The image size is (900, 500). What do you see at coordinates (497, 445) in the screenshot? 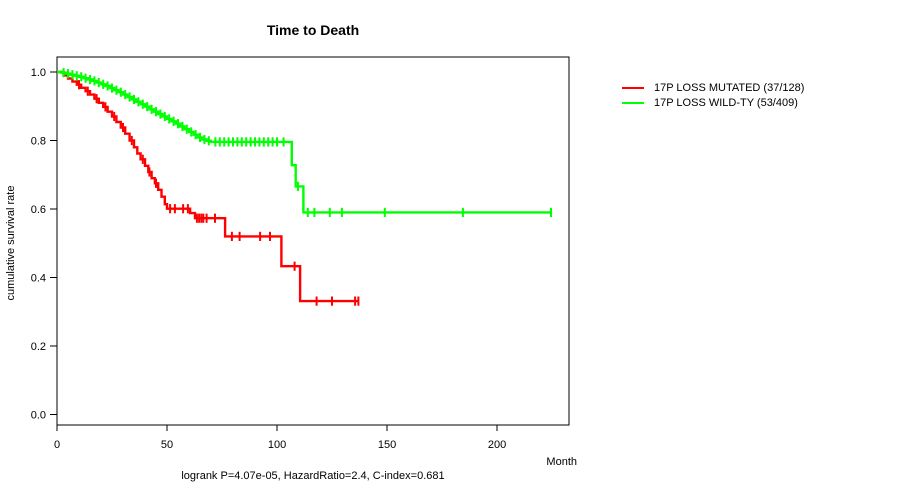
I see `svg-text: 200` at bounding box center [497, 445].